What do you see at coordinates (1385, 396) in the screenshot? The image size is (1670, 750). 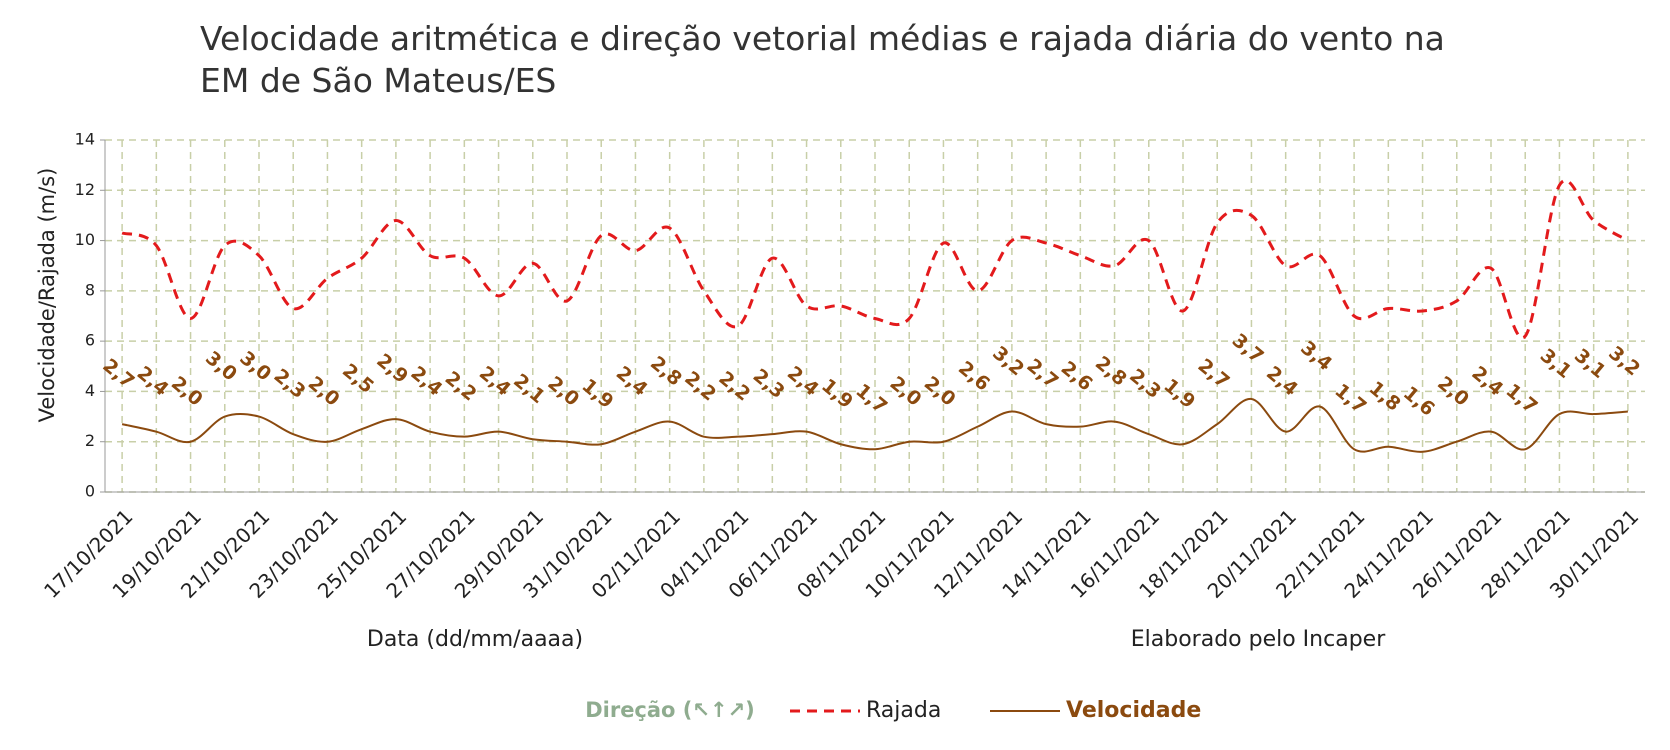 I see `data-label: 1,8` at bounding box center [1385, 396].